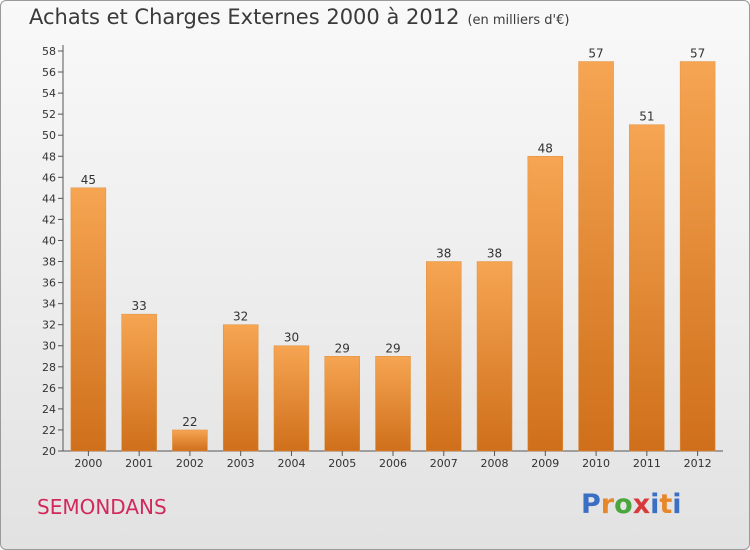  Describe the element at coordinates (190, 463) in the screenshot. I see `x-tick-label: 2002` at that location.